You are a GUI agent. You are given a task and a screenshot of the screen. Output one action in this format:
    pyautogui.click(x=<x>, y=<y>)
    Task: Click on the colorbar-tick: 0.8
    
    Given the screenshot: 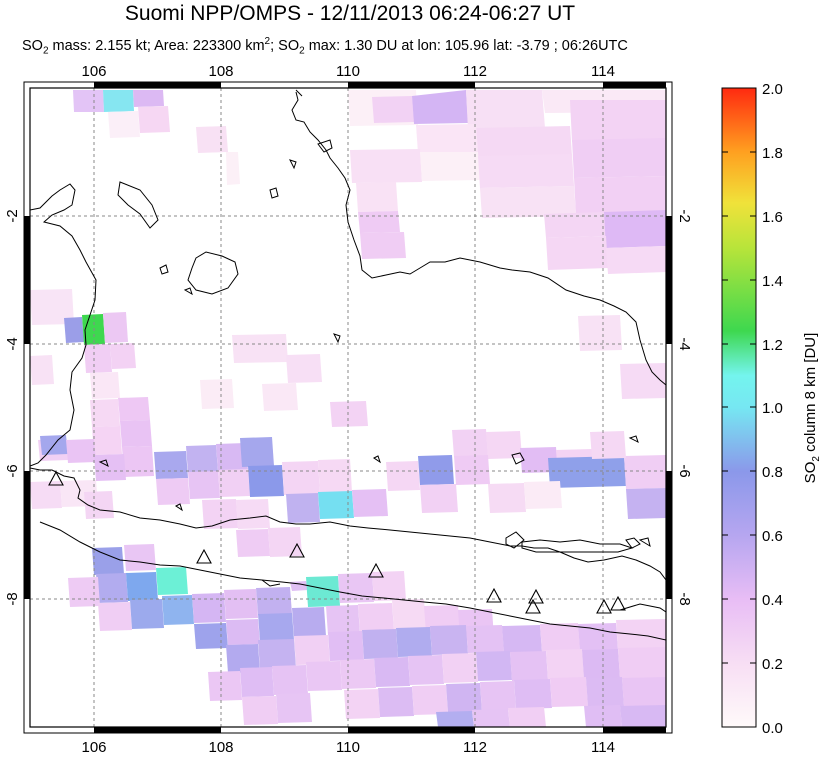 What is the action you would take?
    pyautogui.click(x=772, y=472)
    